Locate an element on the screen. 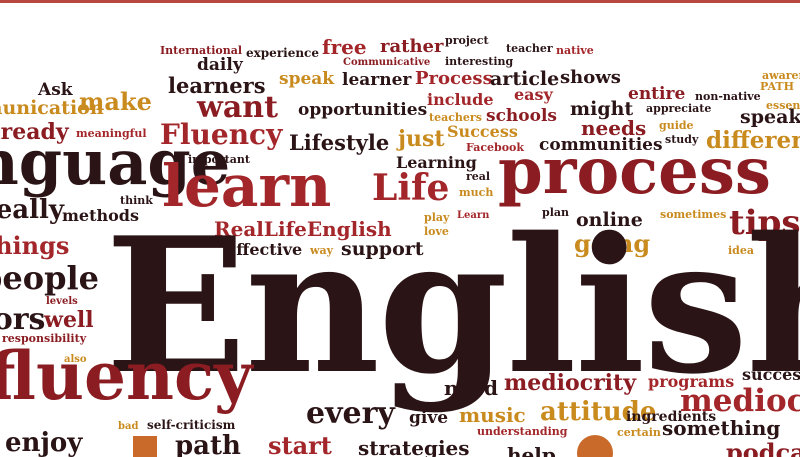 Image resolution: width=800 pixels, height=457 pixels. word-learners: learners is located at coordinates (217, 85).